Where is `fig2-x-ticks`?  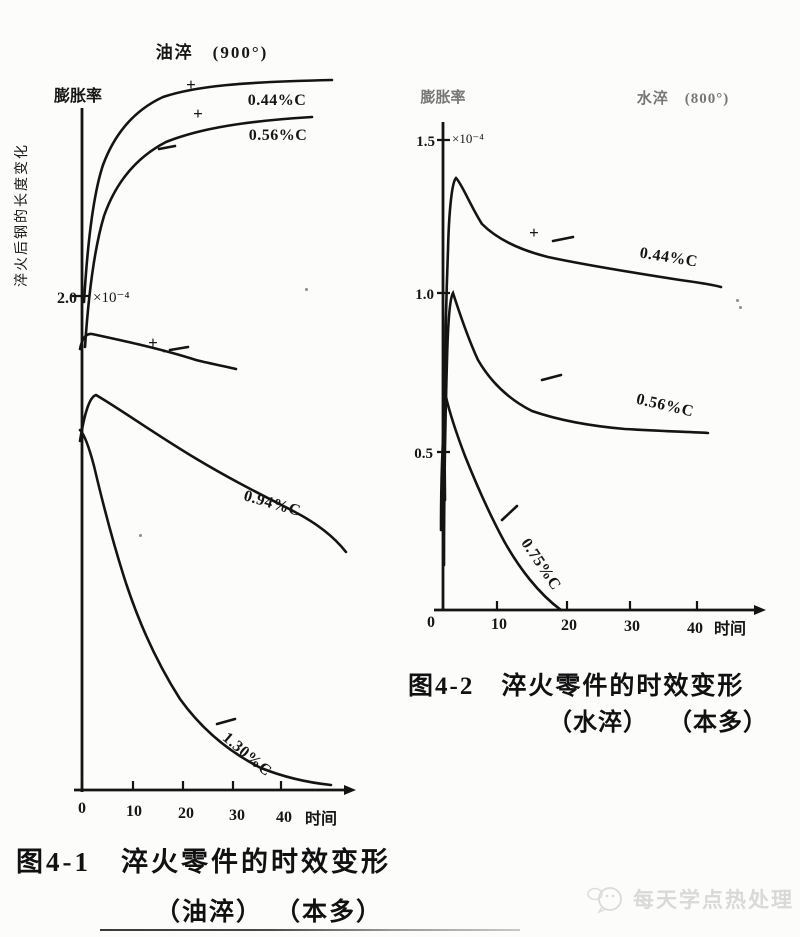 fig2-x-ticks is located at coordinates (597, 605).